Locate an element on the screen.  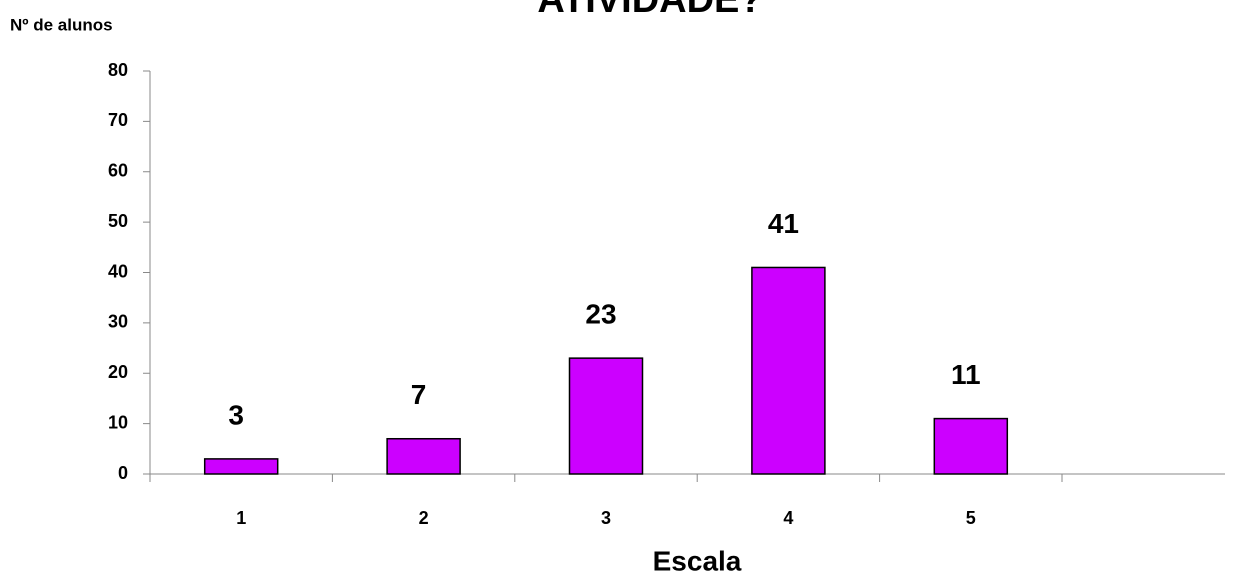
data-label: 11 is located at coordinates (966, 374).